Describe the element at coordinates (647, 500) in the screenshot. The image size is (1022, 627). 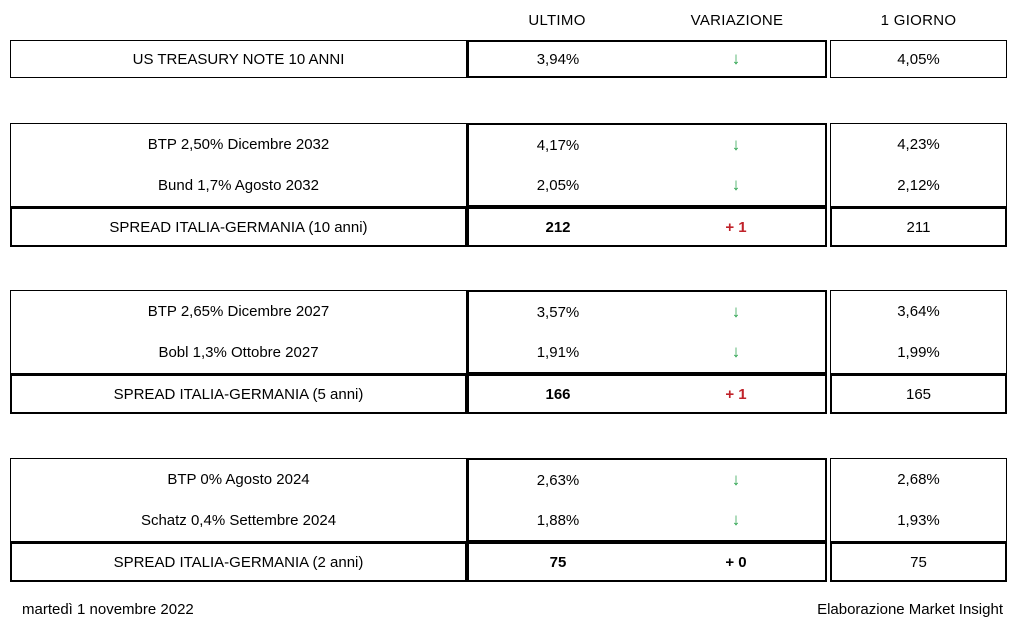
I see `values-box: 2,63% ↓ 1,88% ↓` at that location.